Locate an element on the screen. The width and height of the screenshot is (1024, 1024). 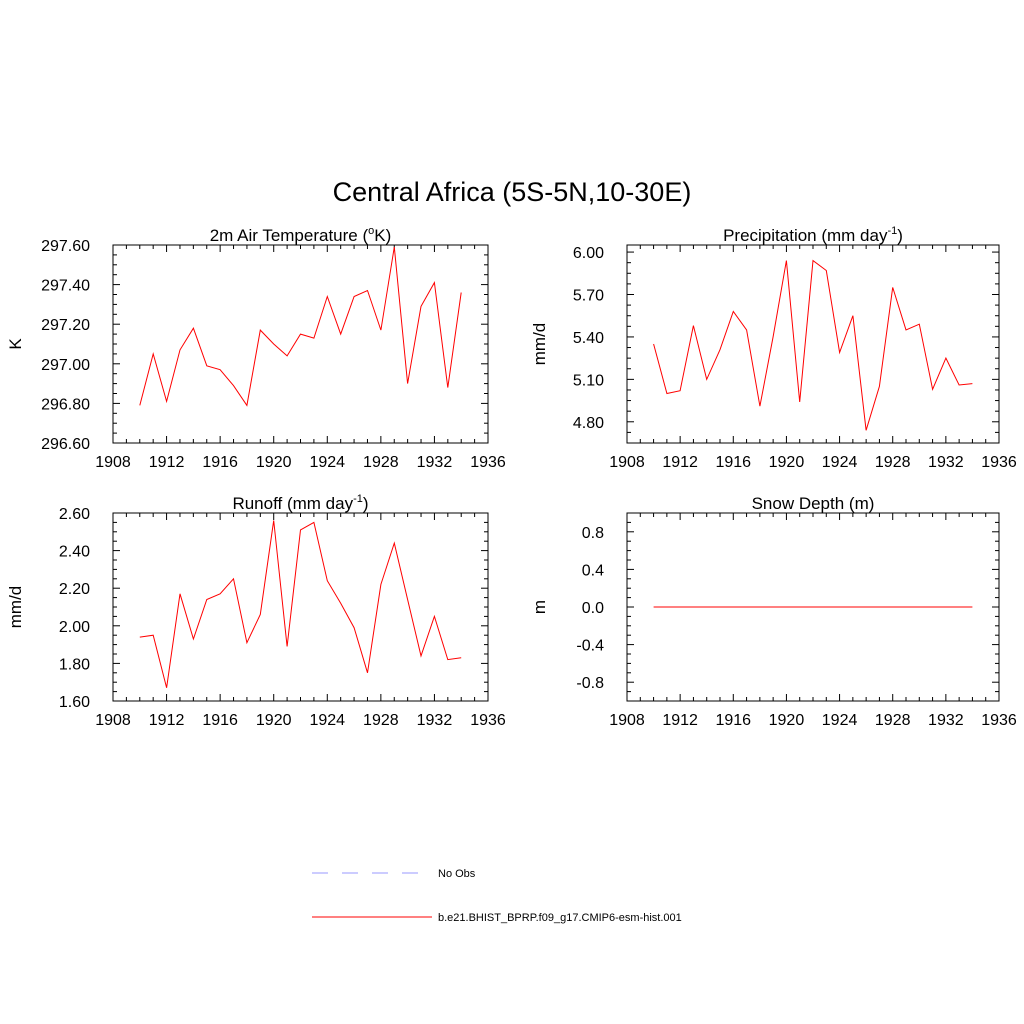
y-tick-label: 0.4 is located at coordinates (593, 570).